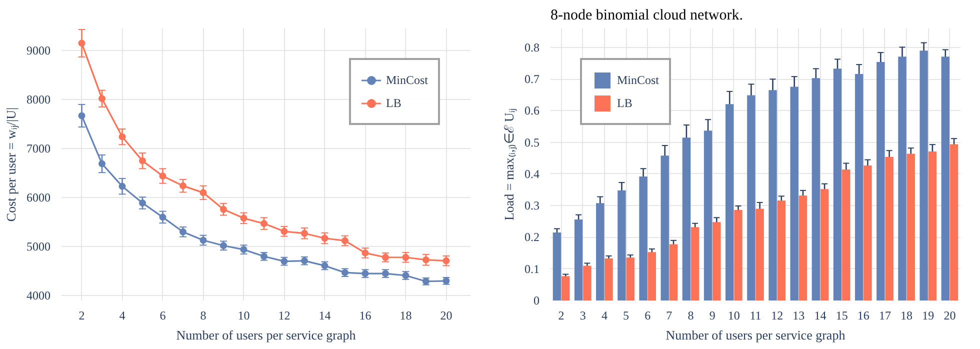 Image resolution: width=980 pixels, height=349 pixels. I want to click on x-axis-title: Number of users per service graph, so click(266, 335).